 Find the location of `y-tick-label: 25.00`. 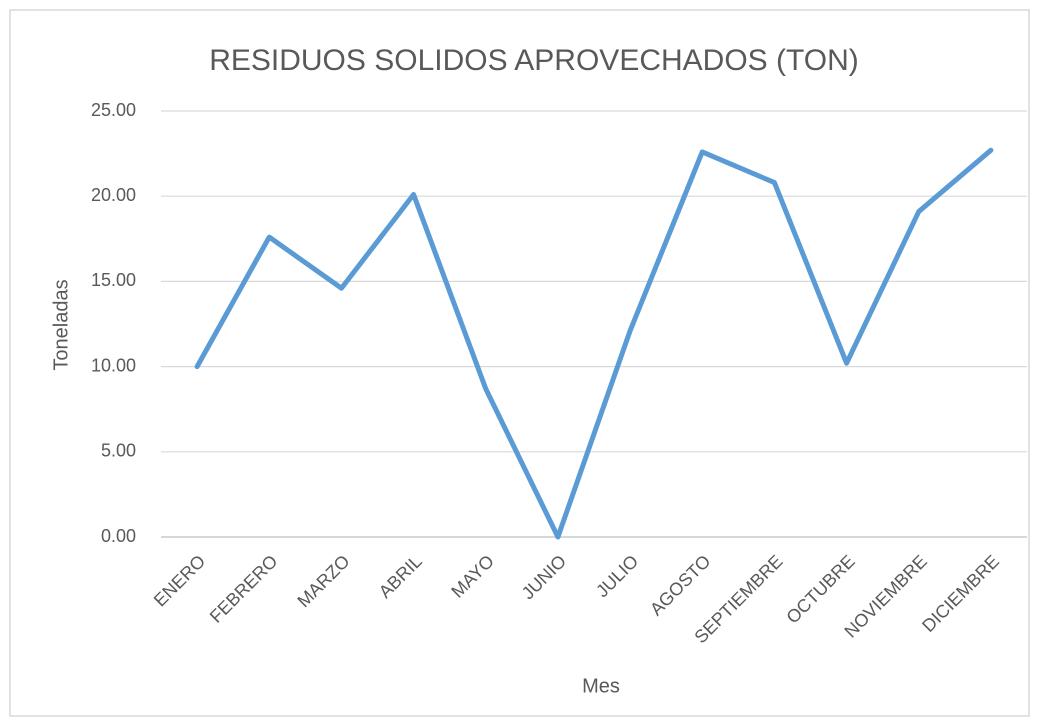

y-tick-label: 25.00 is located at coordinates (113, 110).